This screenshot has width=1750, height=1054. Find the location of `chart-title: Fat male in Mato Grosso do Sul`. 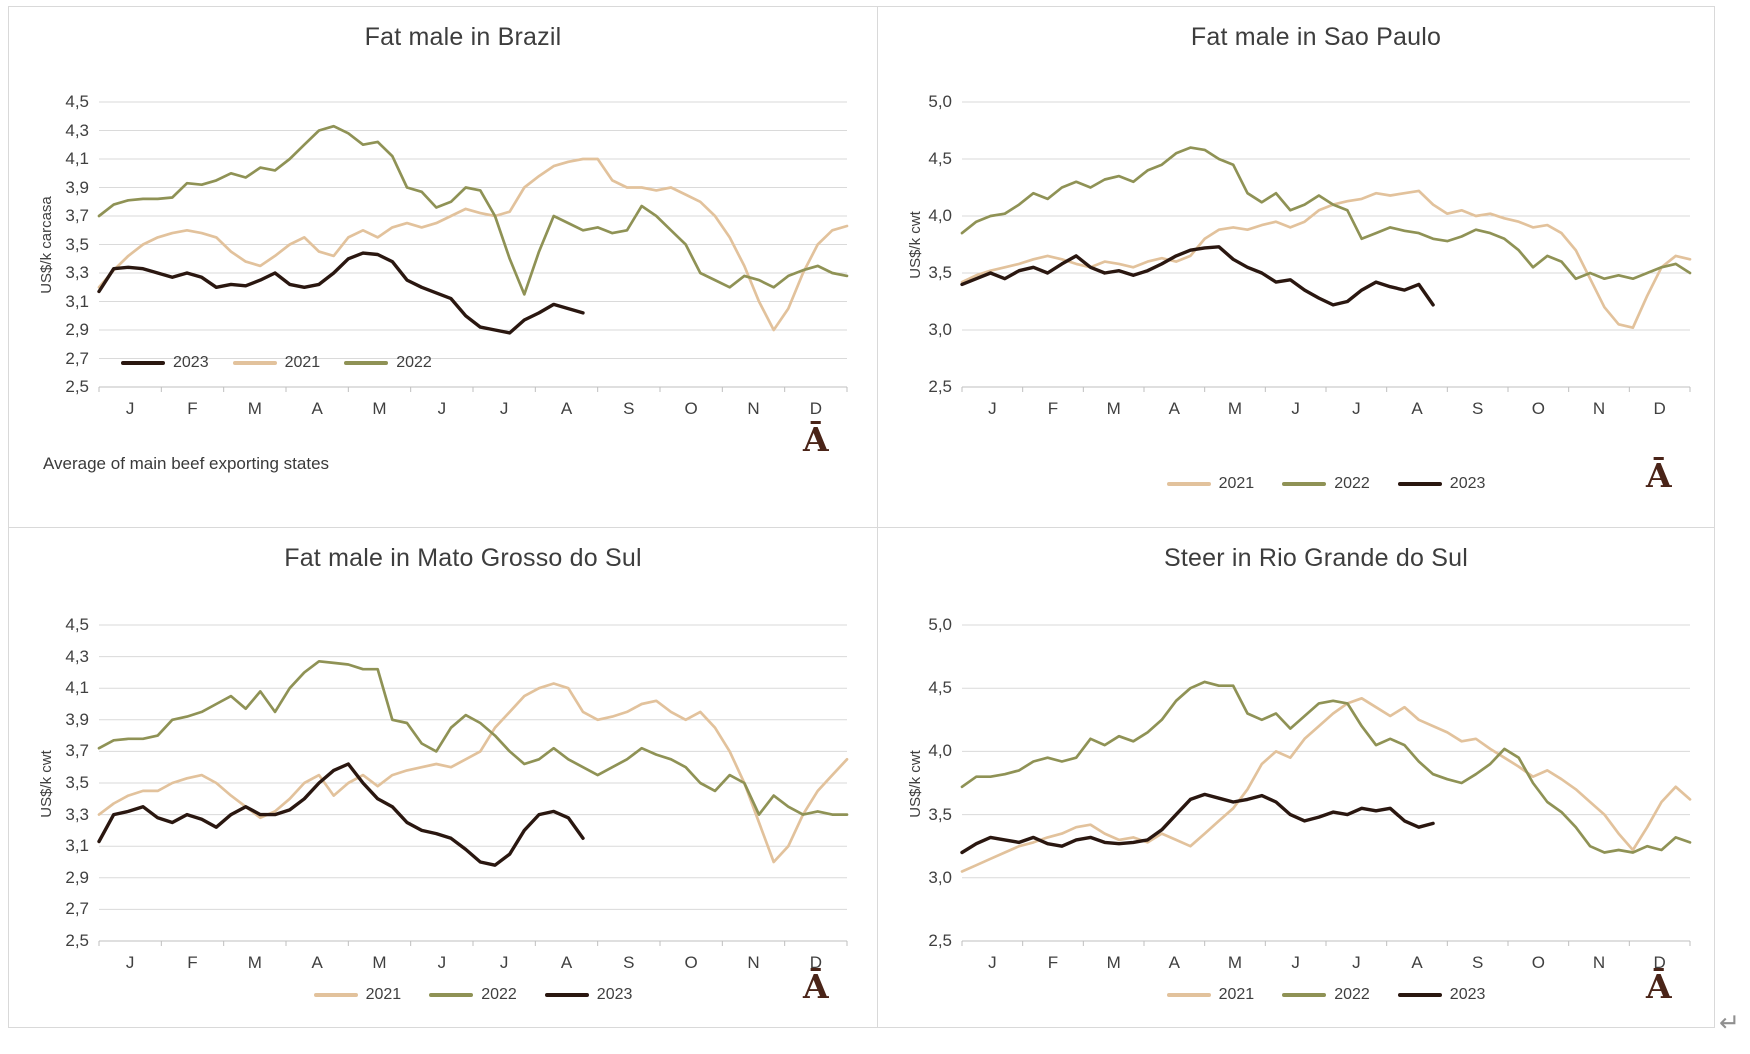

chart-title: Fat male in Mato Grosso do Sul is located at coordinates (463, 558).